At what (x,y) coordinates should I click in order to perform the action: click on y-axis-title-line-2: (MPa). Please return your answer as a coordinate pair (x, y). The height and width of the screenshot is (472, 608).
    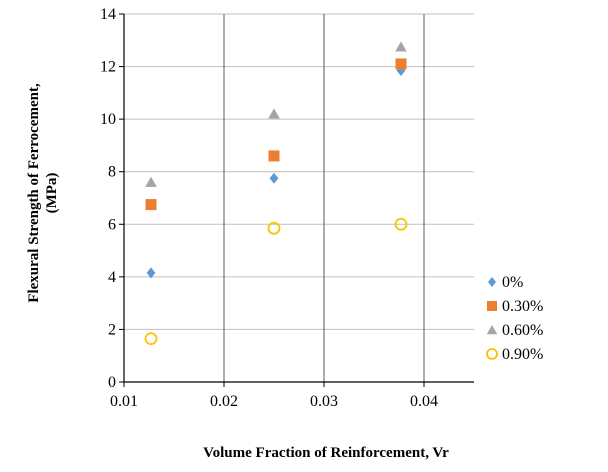
    Looking at the image, I should click on (52, 193).